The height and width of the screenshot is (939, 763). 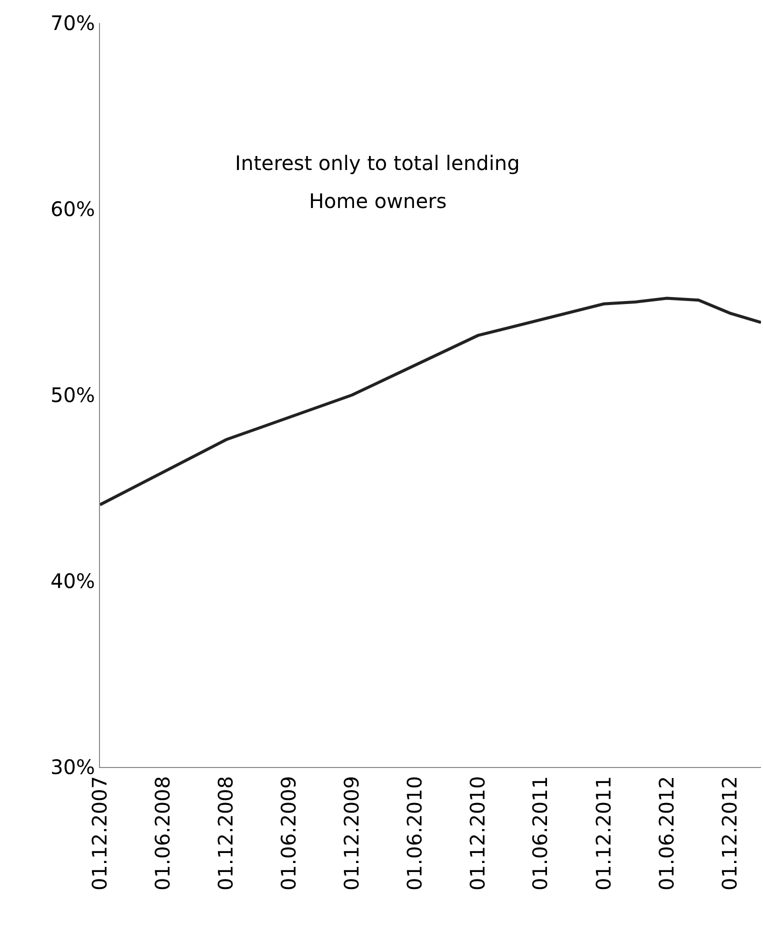 I want to click on x-tick-label: 01.12.2011, so click(x=603, y=833).